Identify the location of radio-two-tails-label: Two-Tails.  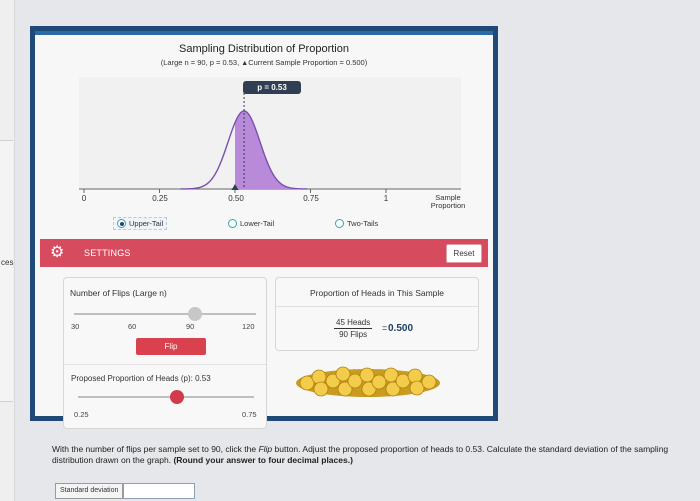
(363, 223).